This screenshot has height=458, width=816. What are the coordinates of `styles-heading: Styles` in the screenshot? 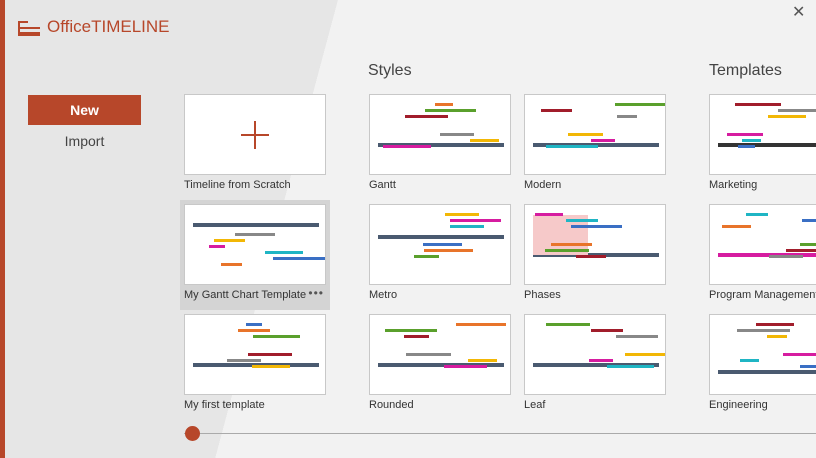 It's located at (390, 70).